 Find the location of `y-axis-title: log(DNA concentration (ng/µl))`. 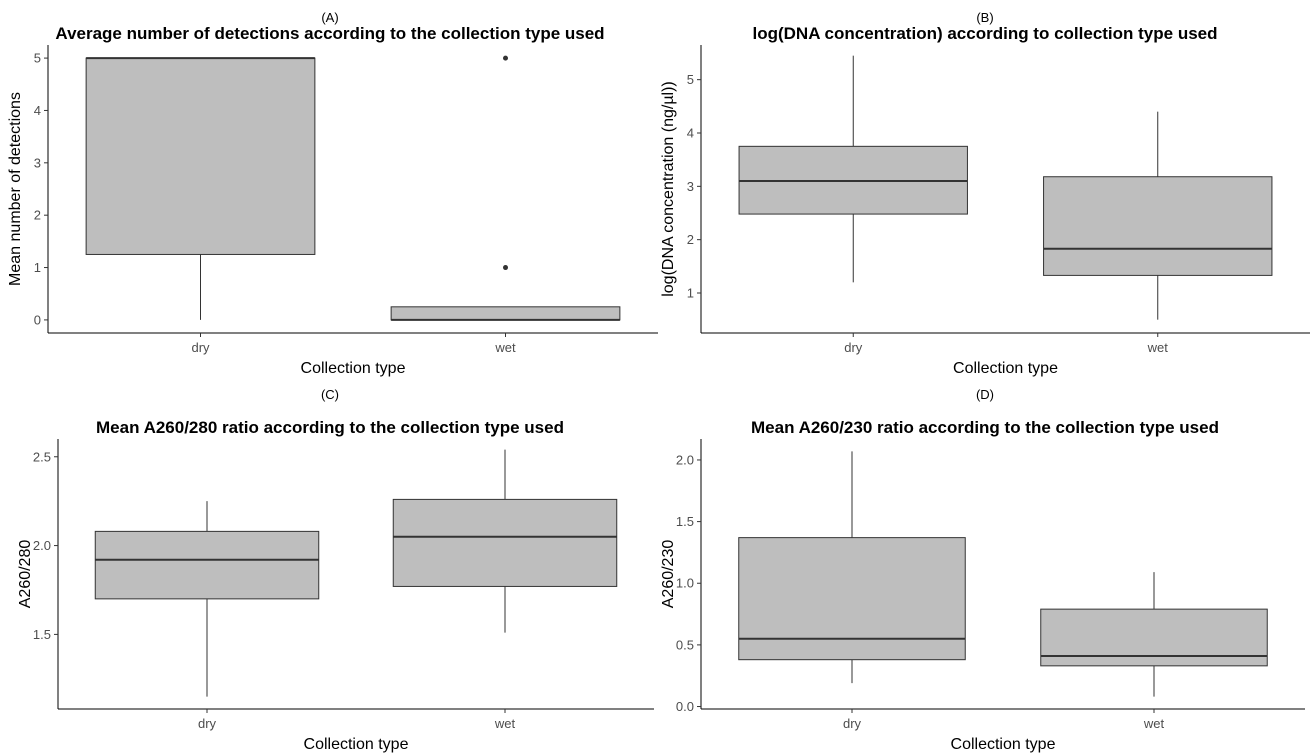

y-axis-title: log(DNA concentration (ng/µl)) is located at coordinates (668, 189).